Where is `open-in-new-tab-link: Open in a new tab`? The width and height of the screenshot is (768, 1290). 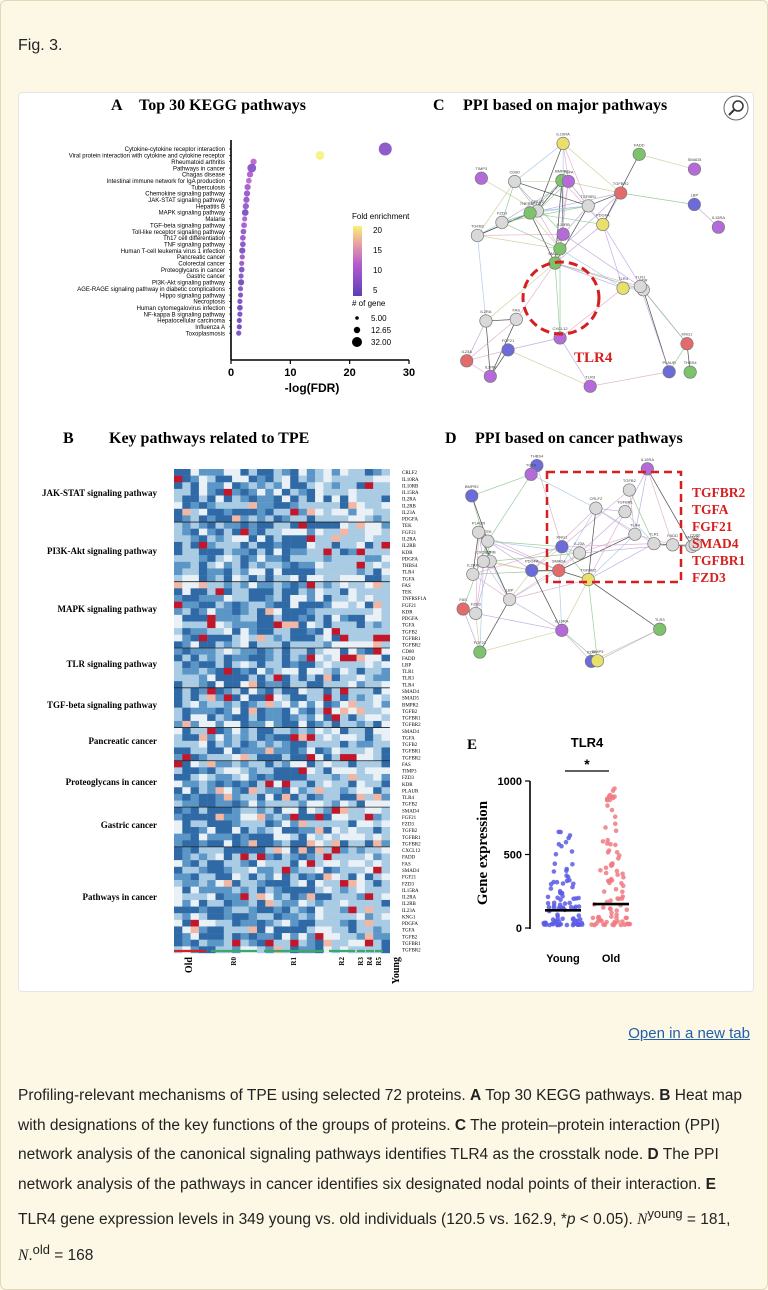
open-in-new-tab-link: Open in a new tab is located at coordinates (689, 1033).